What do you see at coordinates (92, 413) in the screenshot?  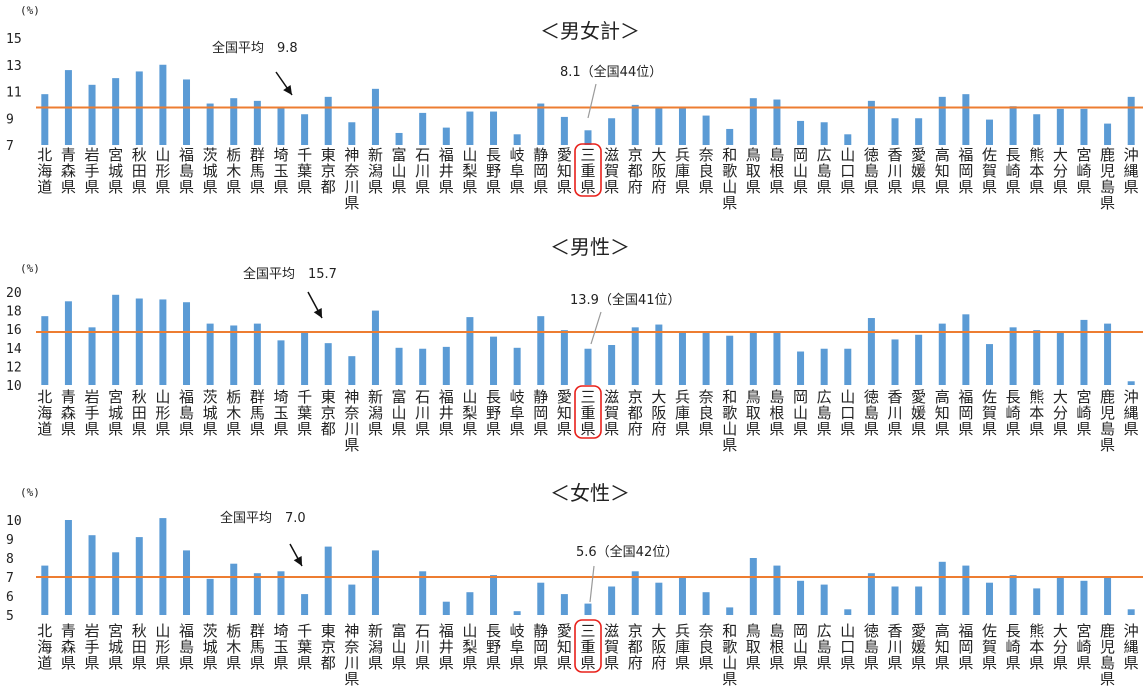 I see `prefecture-label: 岩手県` at bounding box center [92, 413].